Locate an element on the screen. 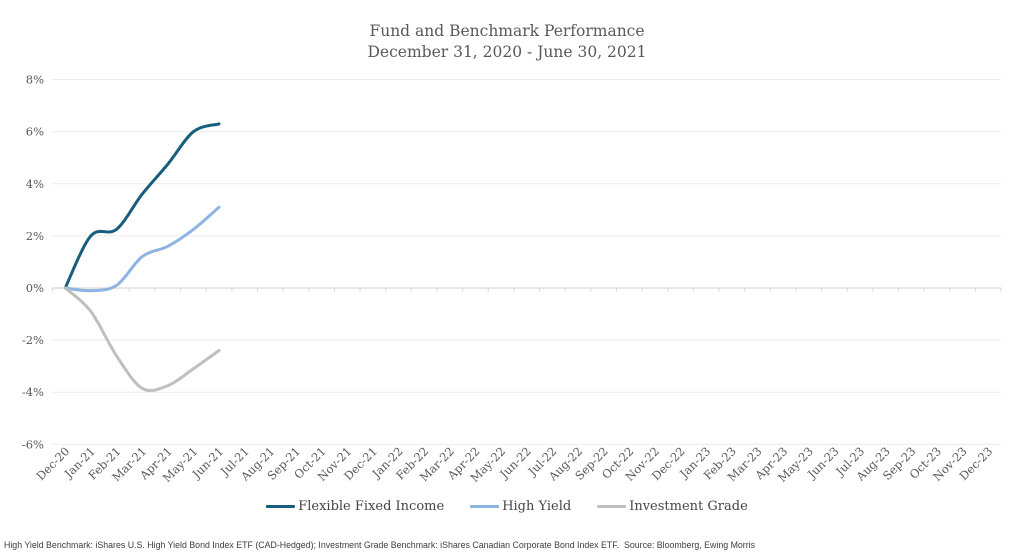 This screenshot has height=558, width=1032. y-axis-tick-label: 2% is located at coordinates (35, 236).